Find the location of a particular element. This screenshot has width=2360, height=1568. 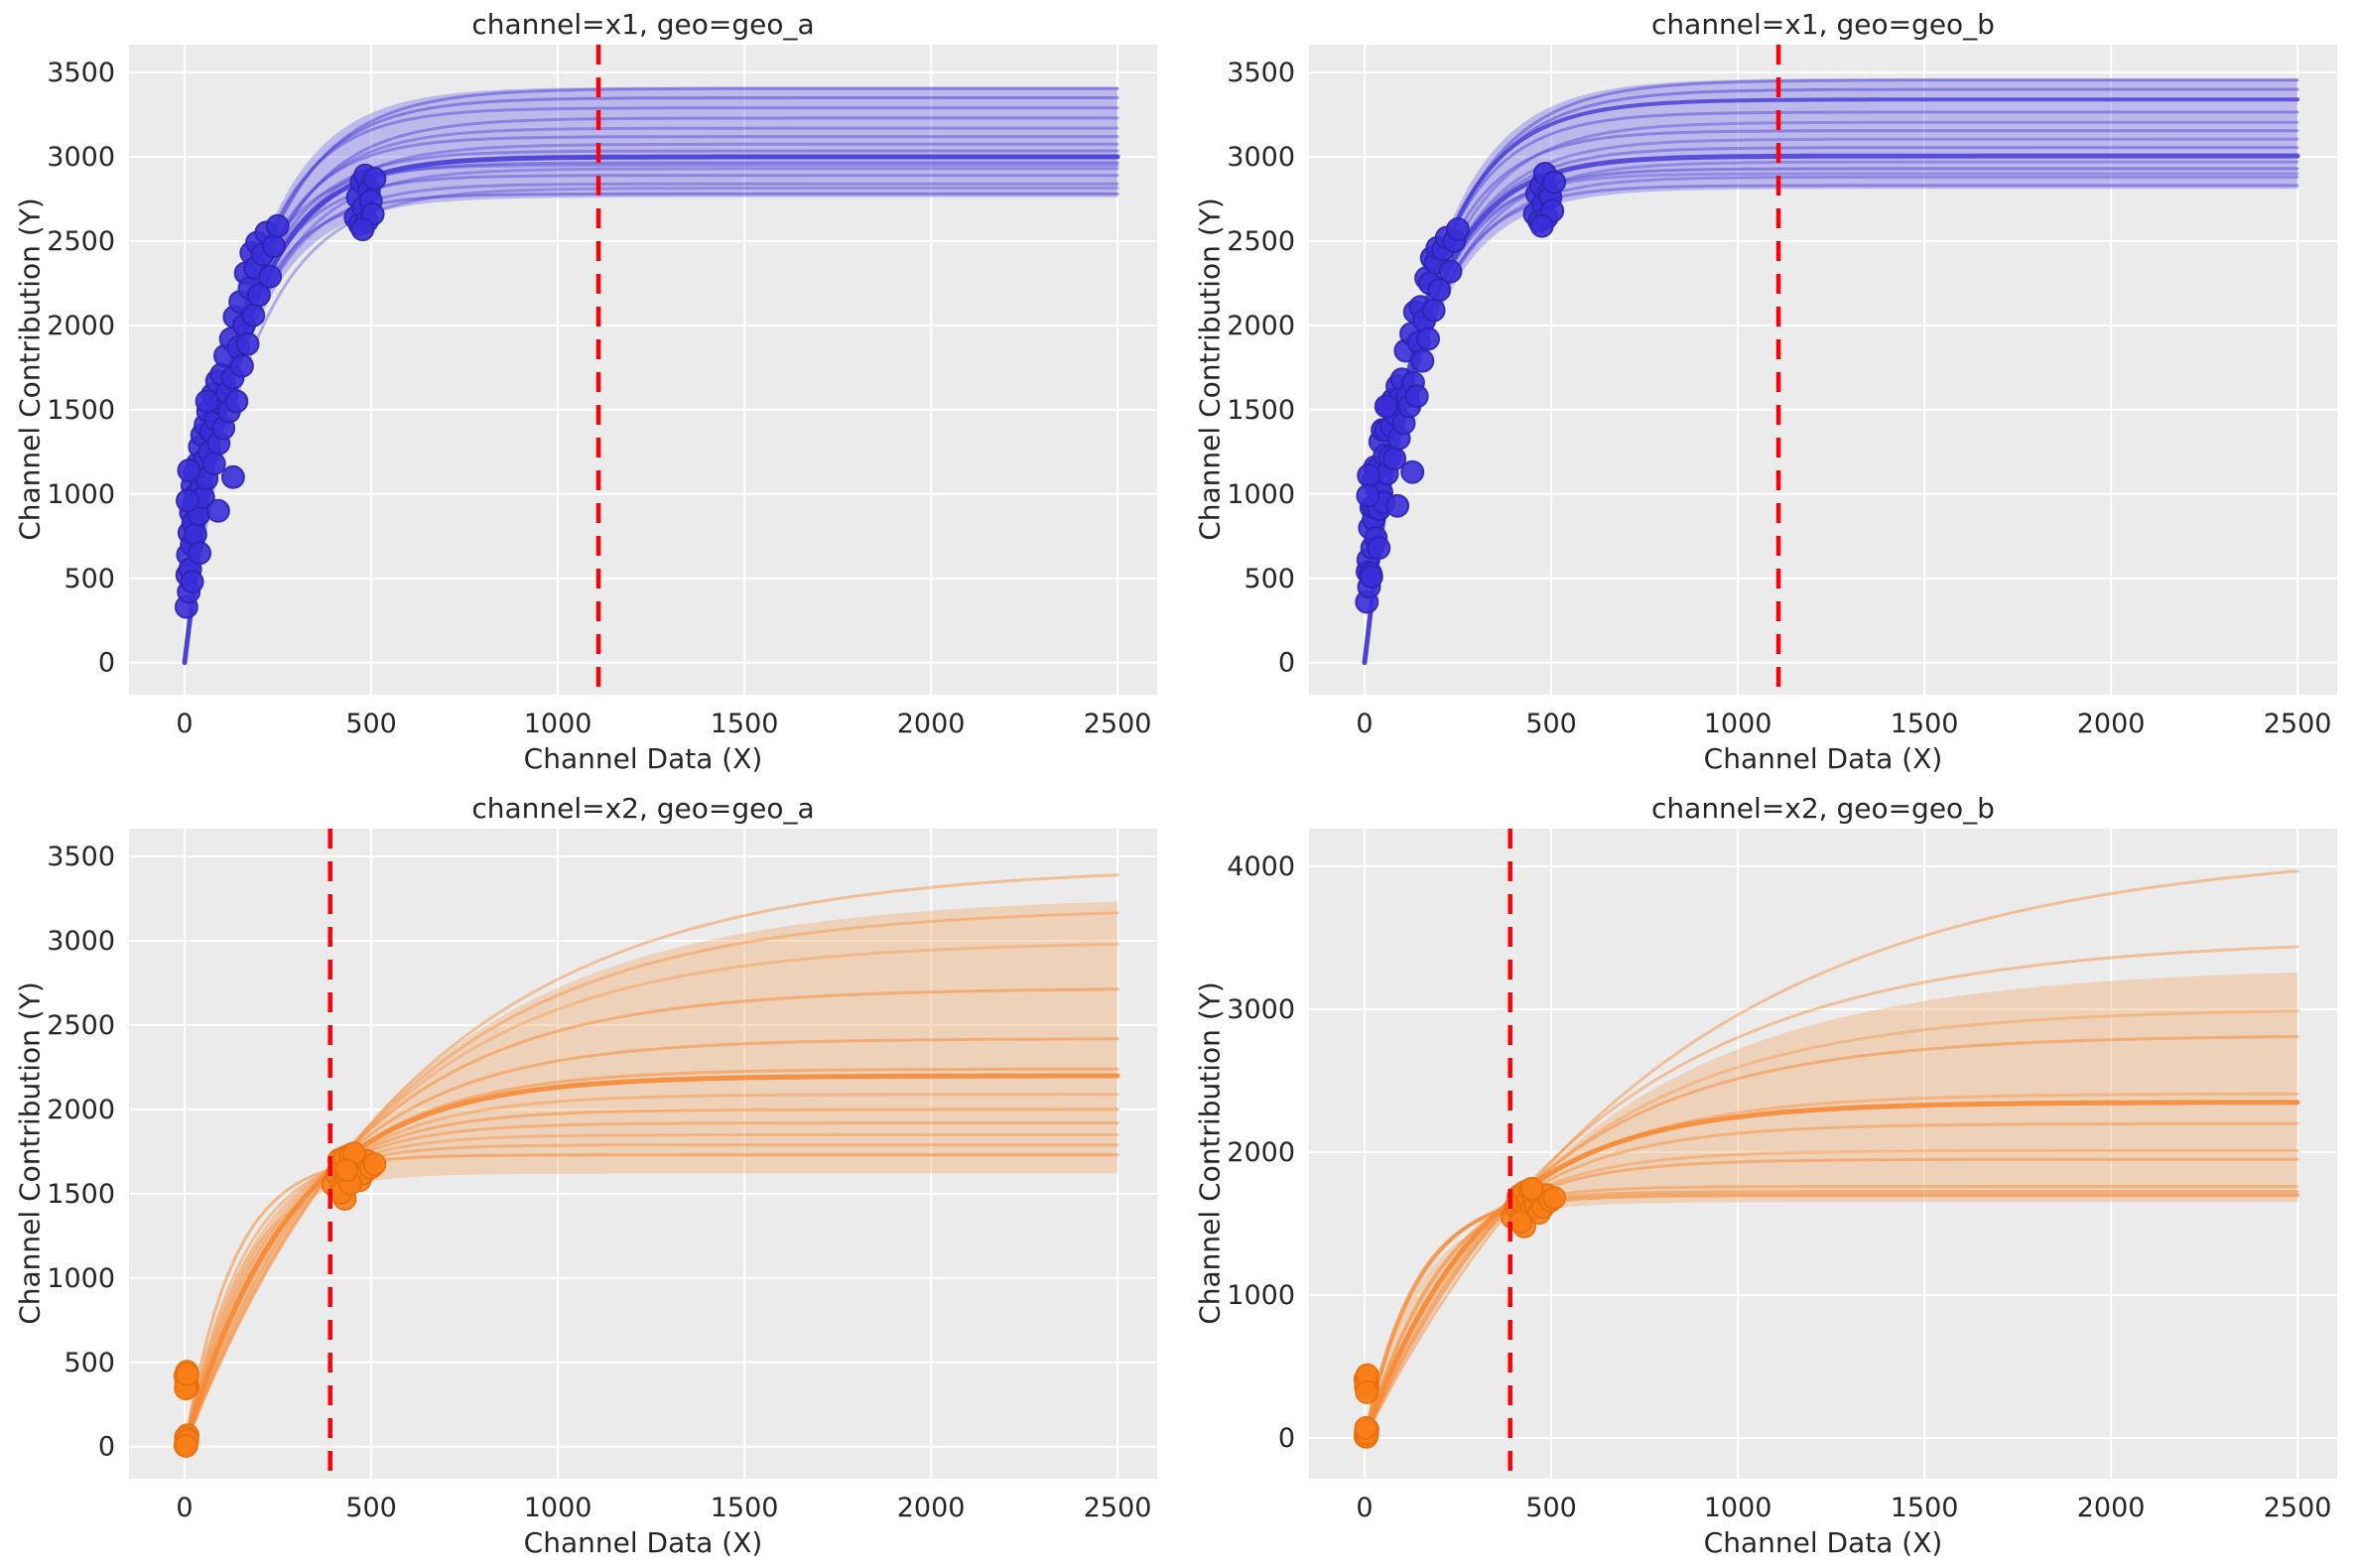

y-tick-label: 3000 is located at coordinates (81, 941).